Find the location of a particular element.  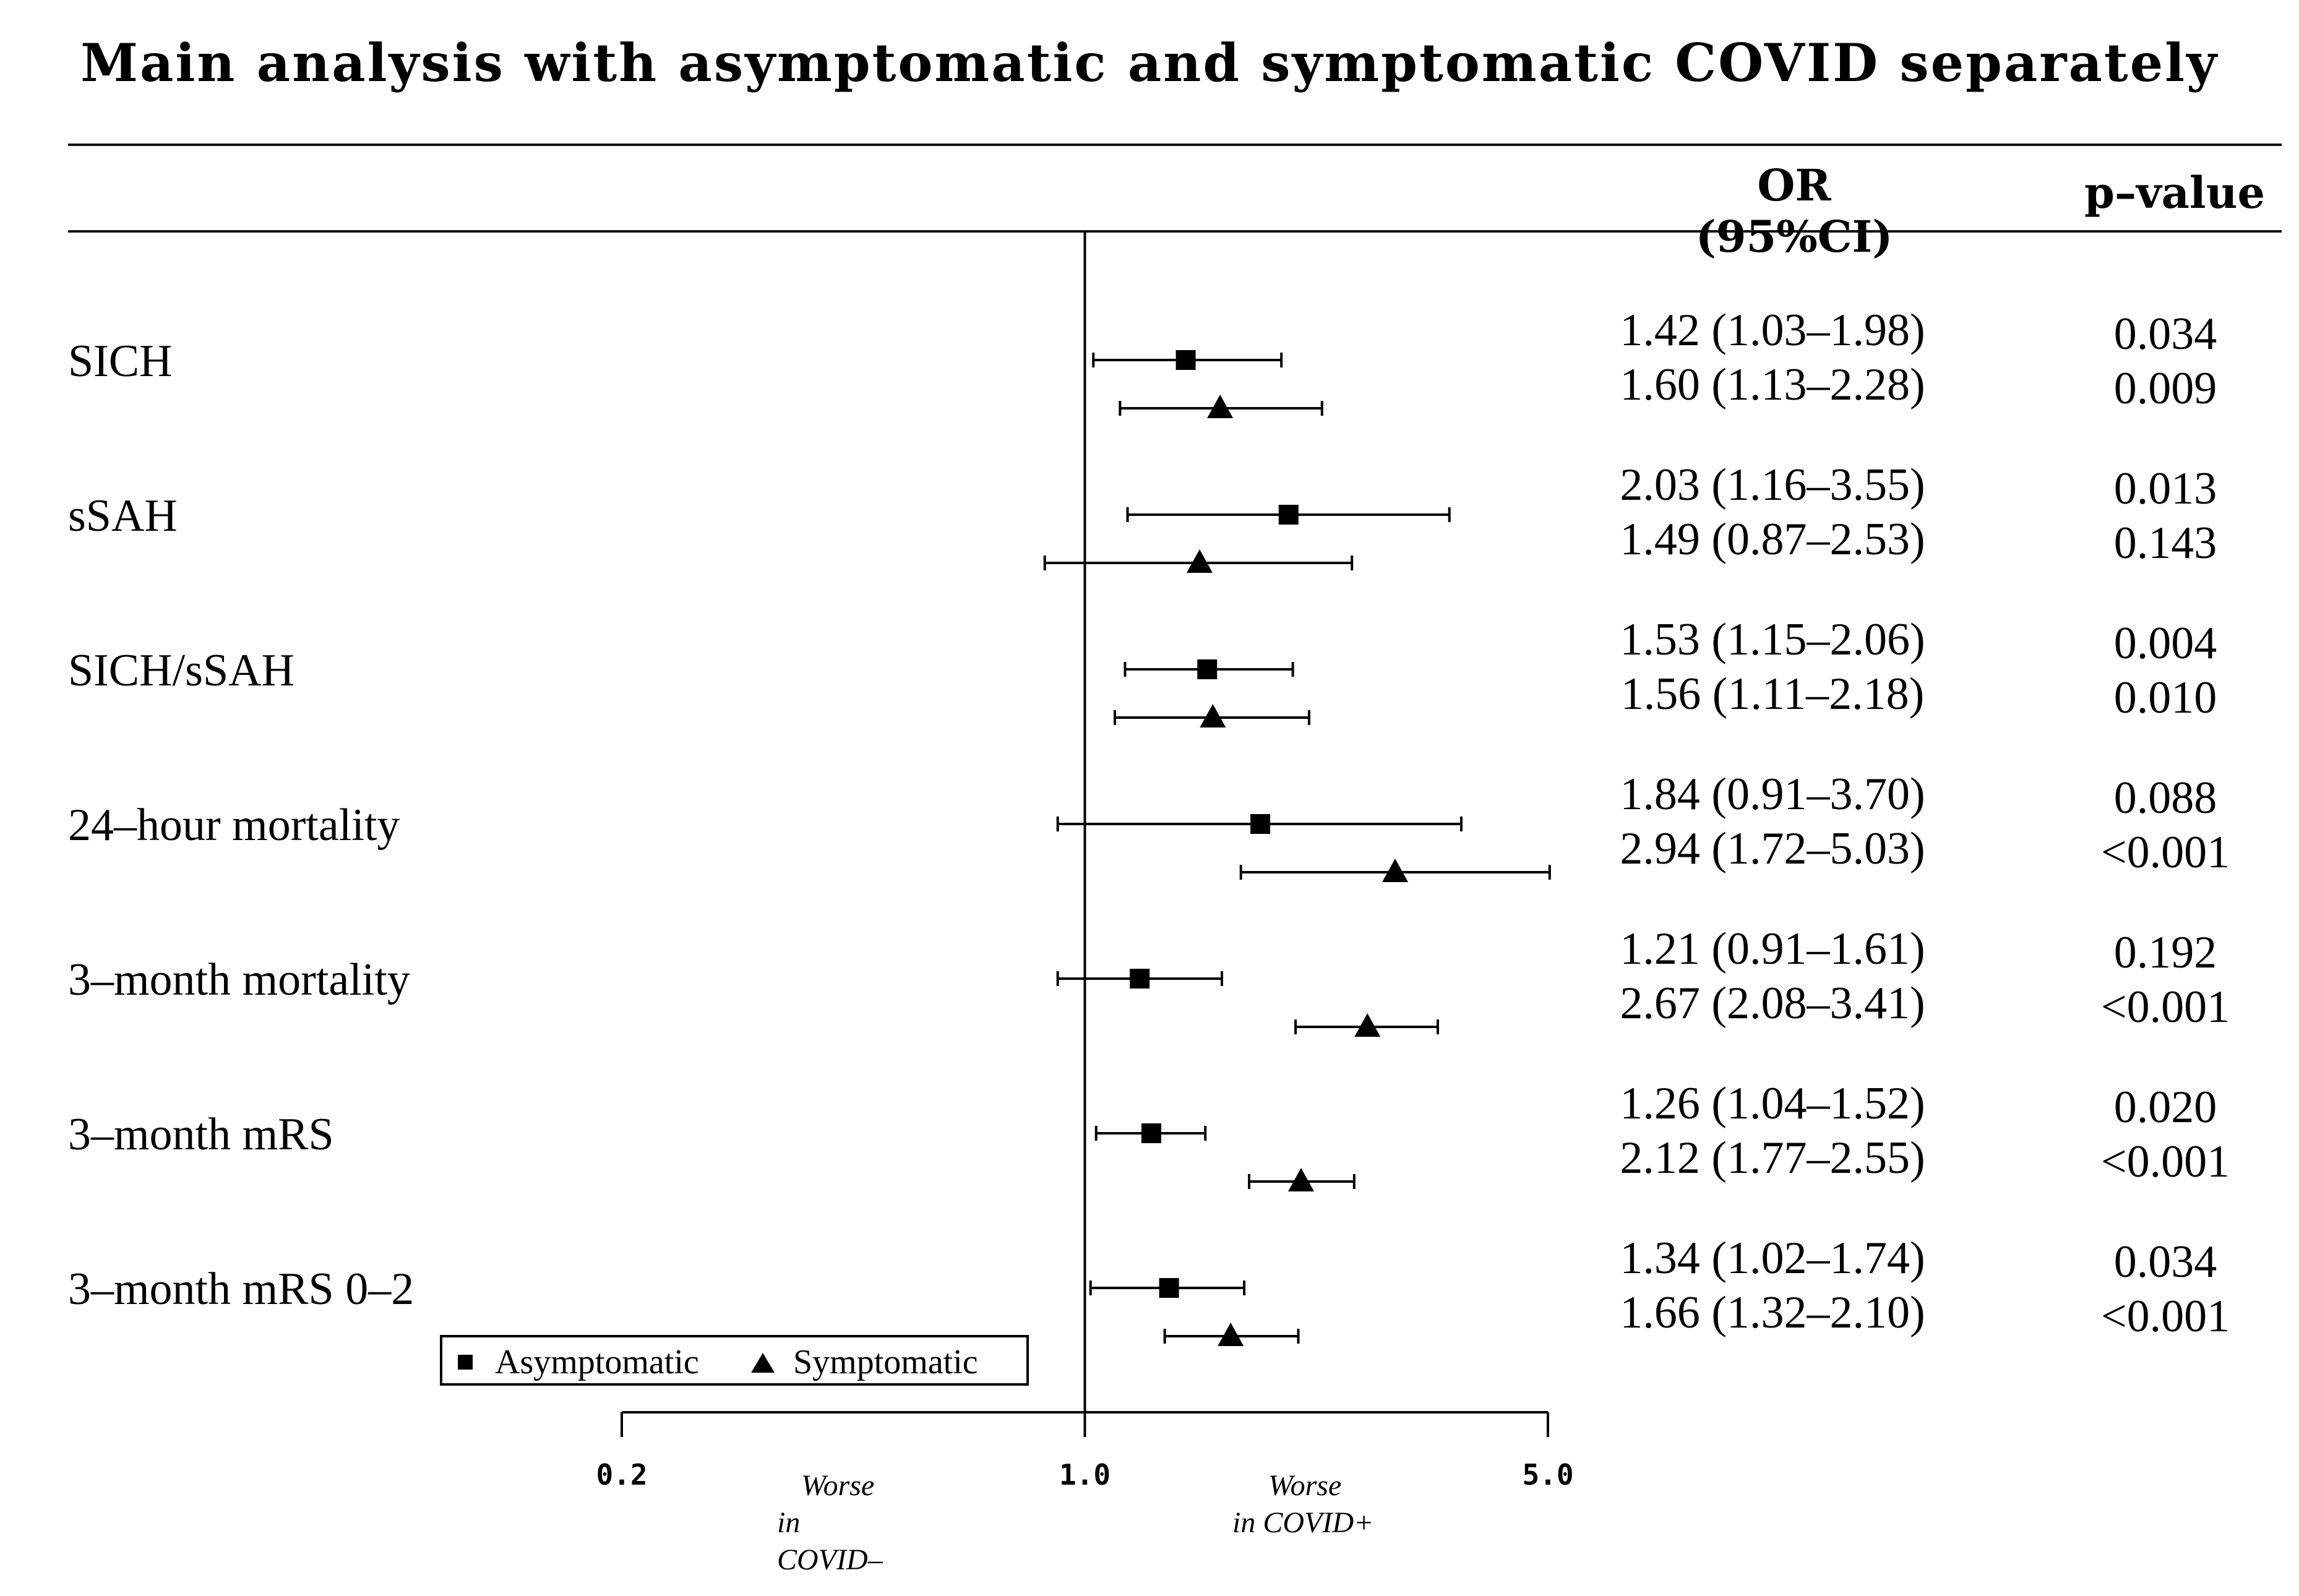

x-tick-label: 1.0 is located at coordinates (1085, 1474).